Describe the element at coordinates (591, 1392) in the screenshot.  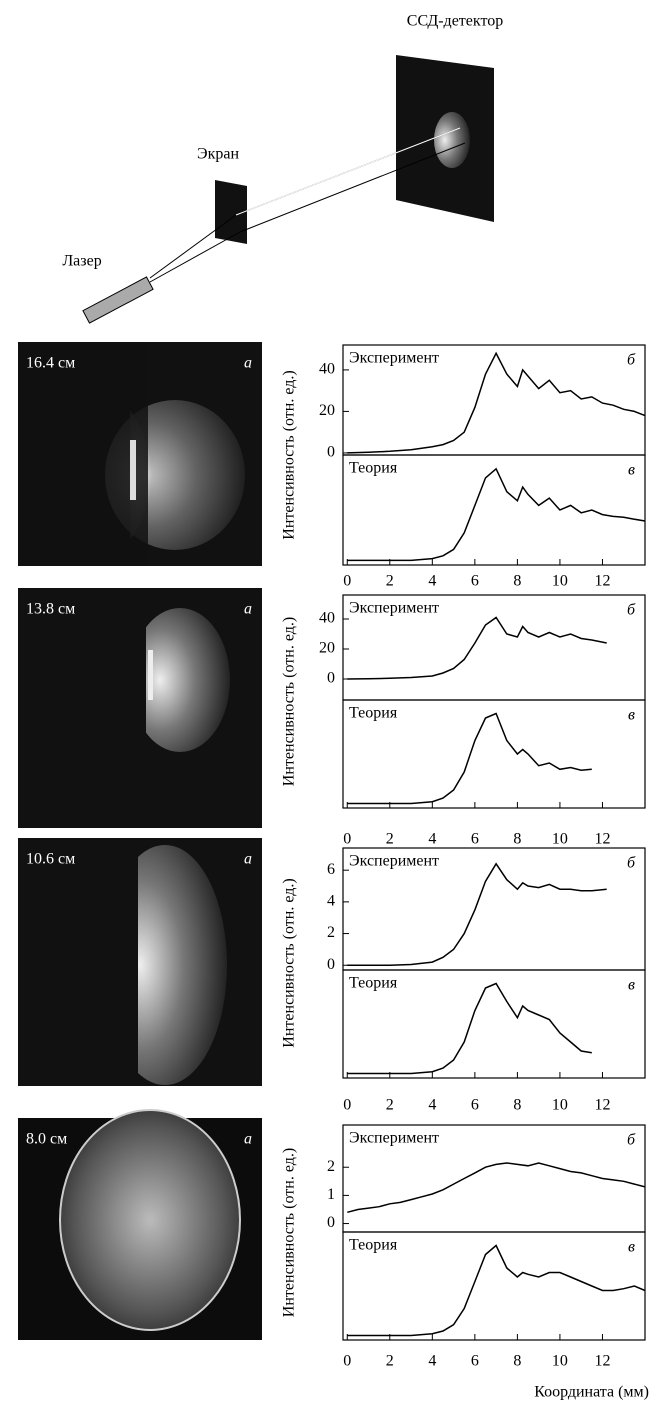
I see `x-axis-label: Координата (мм)` at that location.